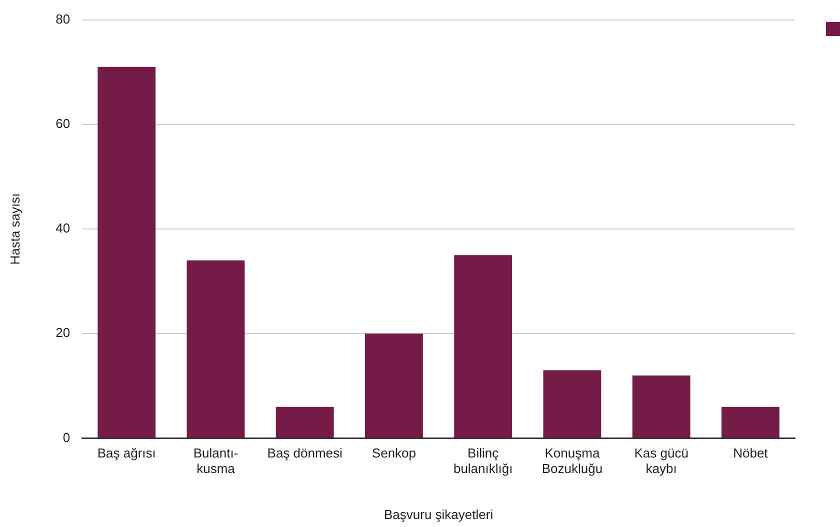  What do you see at coordinates (305, 453) in the screenshot?
I see `x-tick-label: Baş dönmesi` at bounding box center [305, 453].